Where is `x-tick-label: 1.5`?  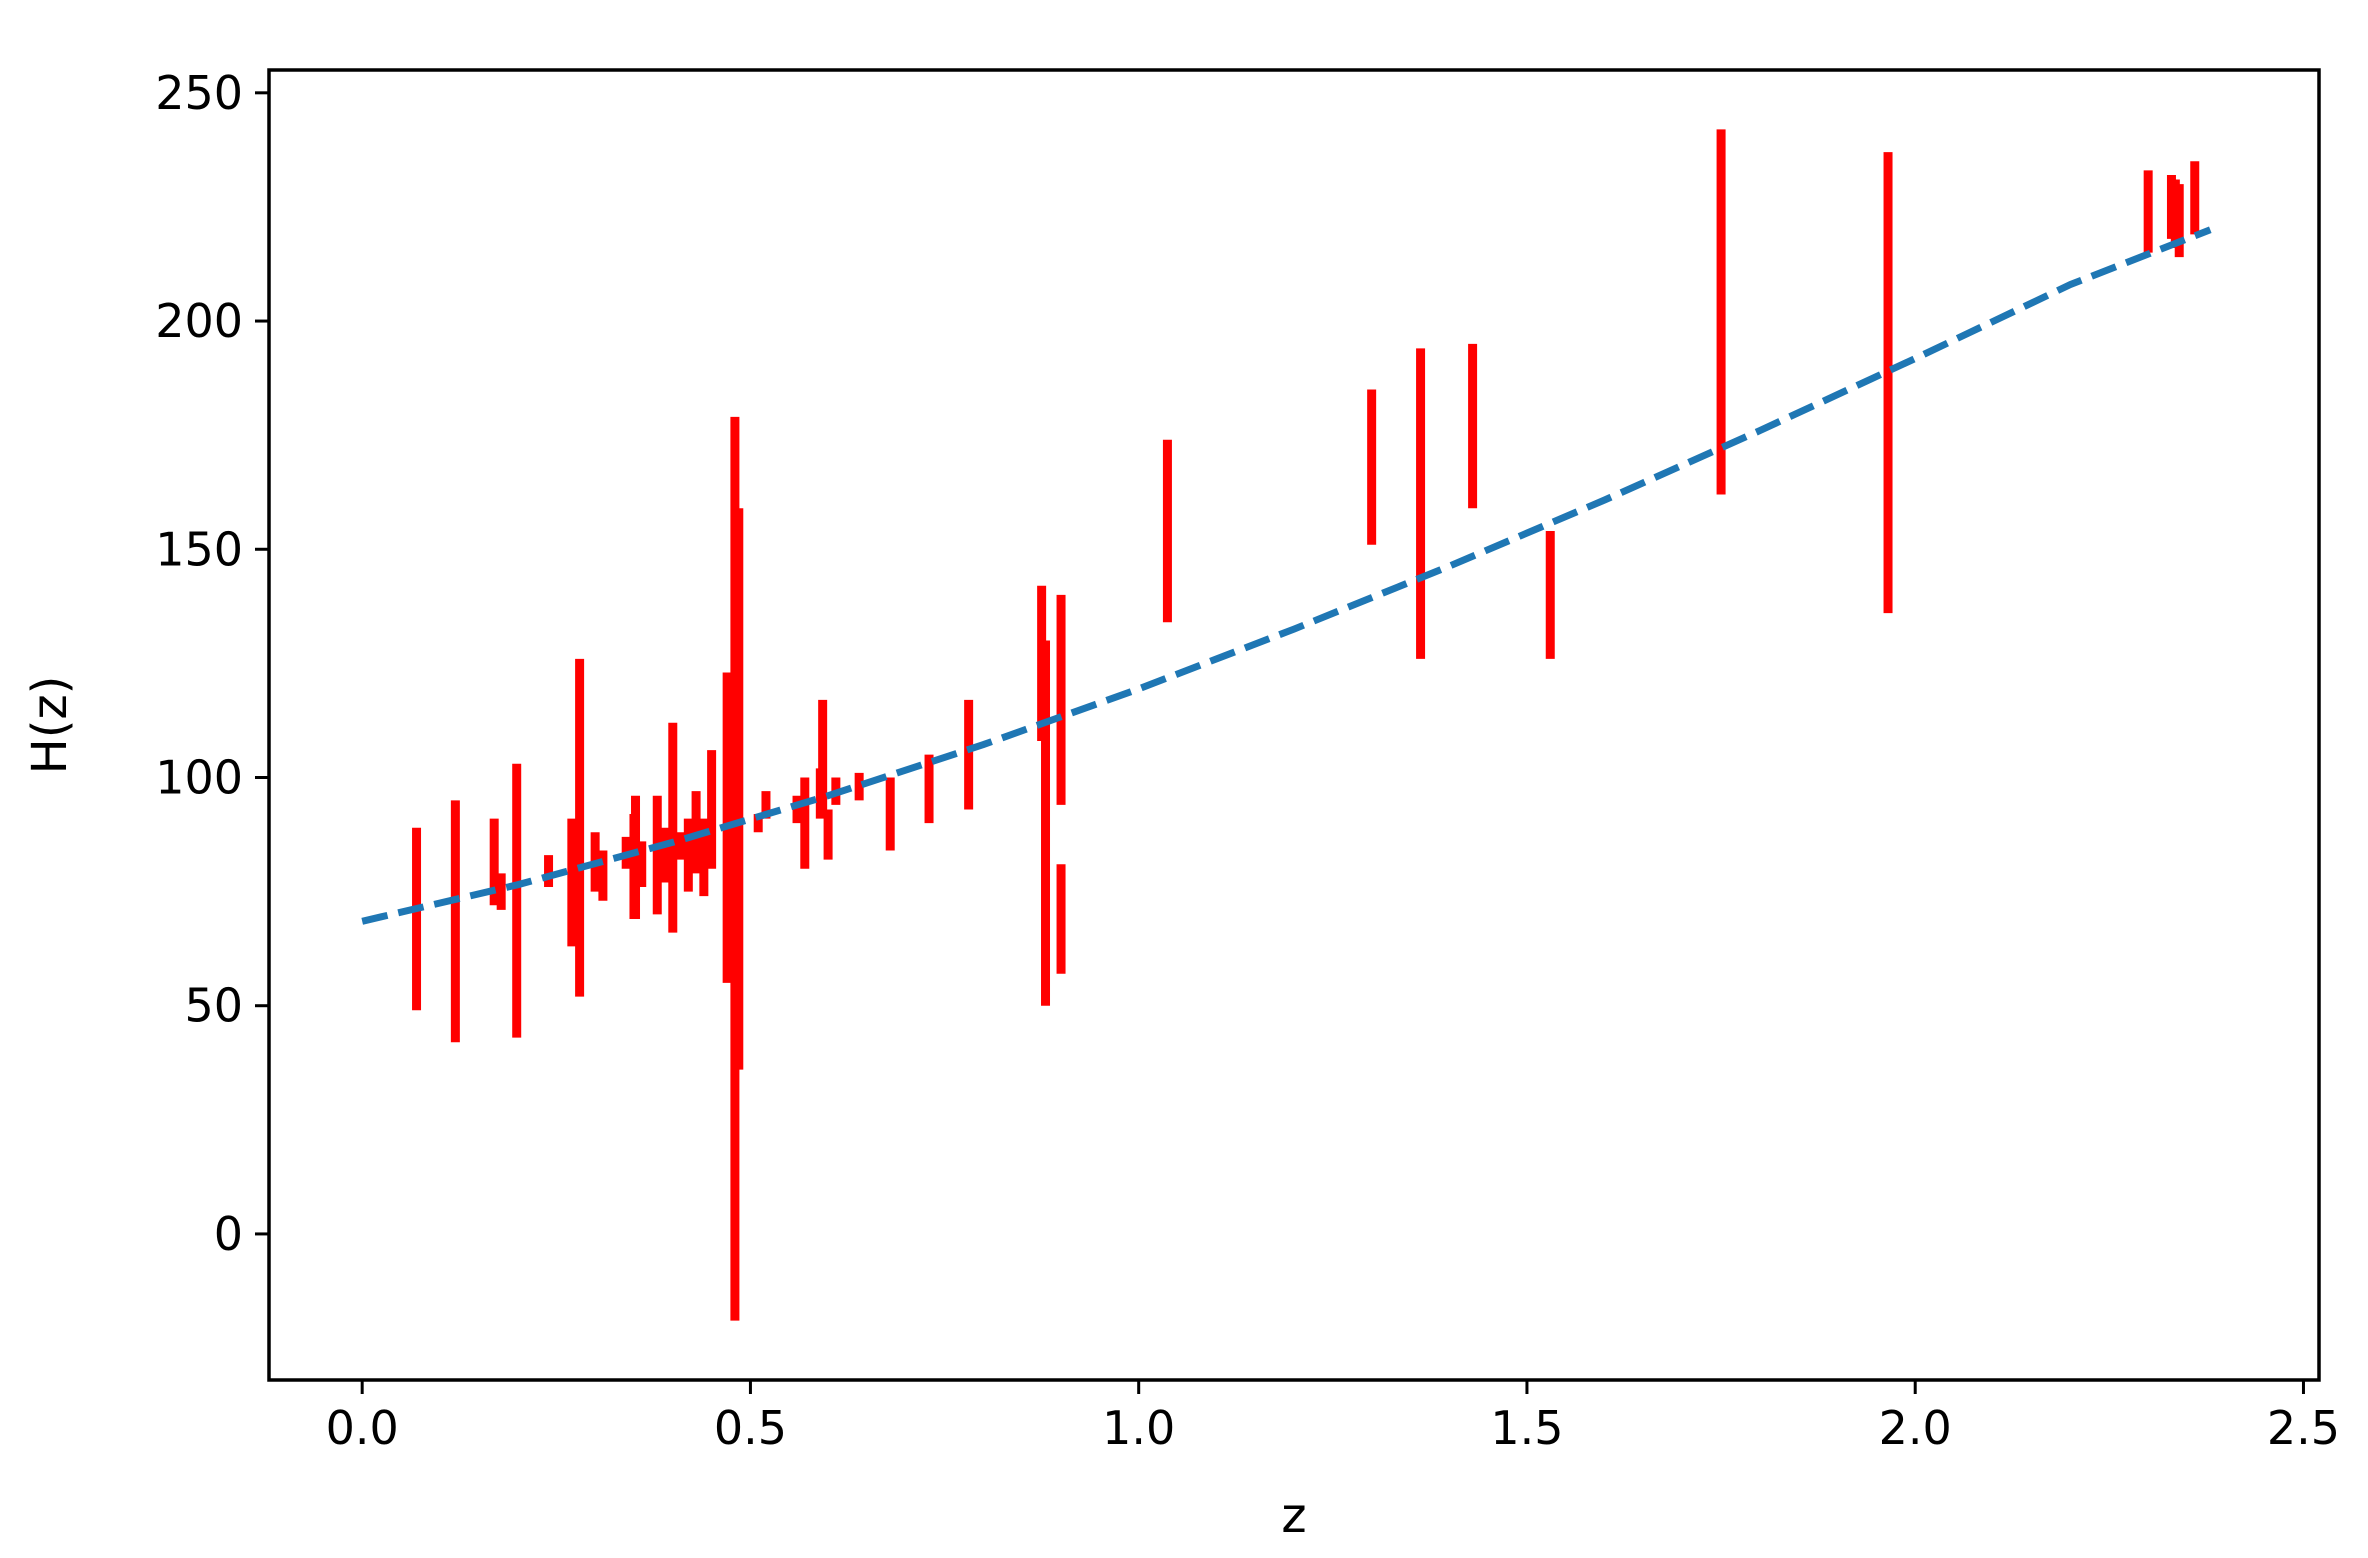
x-tick-label: 1.5 is located at coordinates (1526, 1428).